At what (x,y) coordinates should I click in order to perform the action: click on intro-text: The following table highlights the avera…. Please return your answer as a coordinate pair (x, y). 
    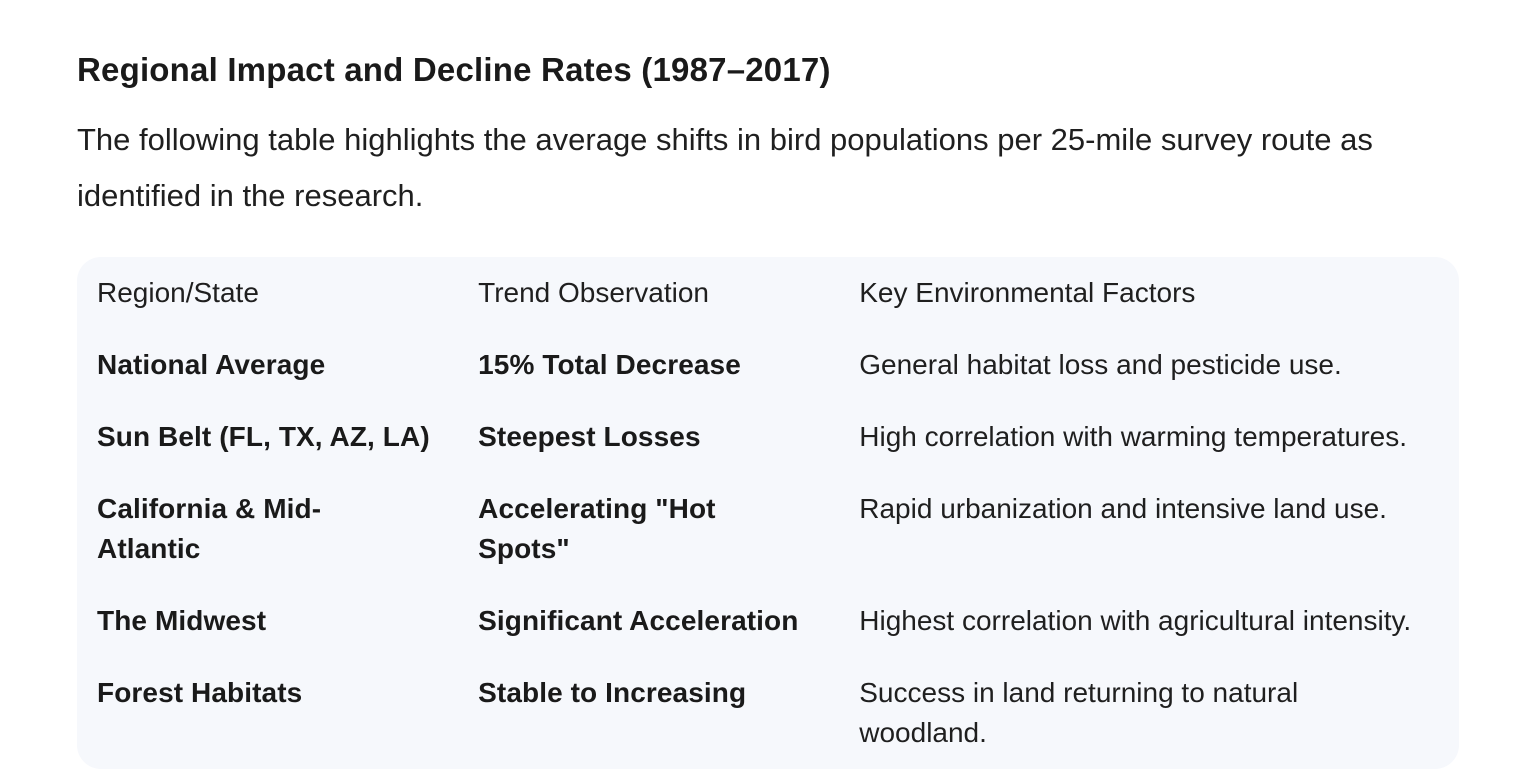
    Looking at the image, I should click on (725, 167).